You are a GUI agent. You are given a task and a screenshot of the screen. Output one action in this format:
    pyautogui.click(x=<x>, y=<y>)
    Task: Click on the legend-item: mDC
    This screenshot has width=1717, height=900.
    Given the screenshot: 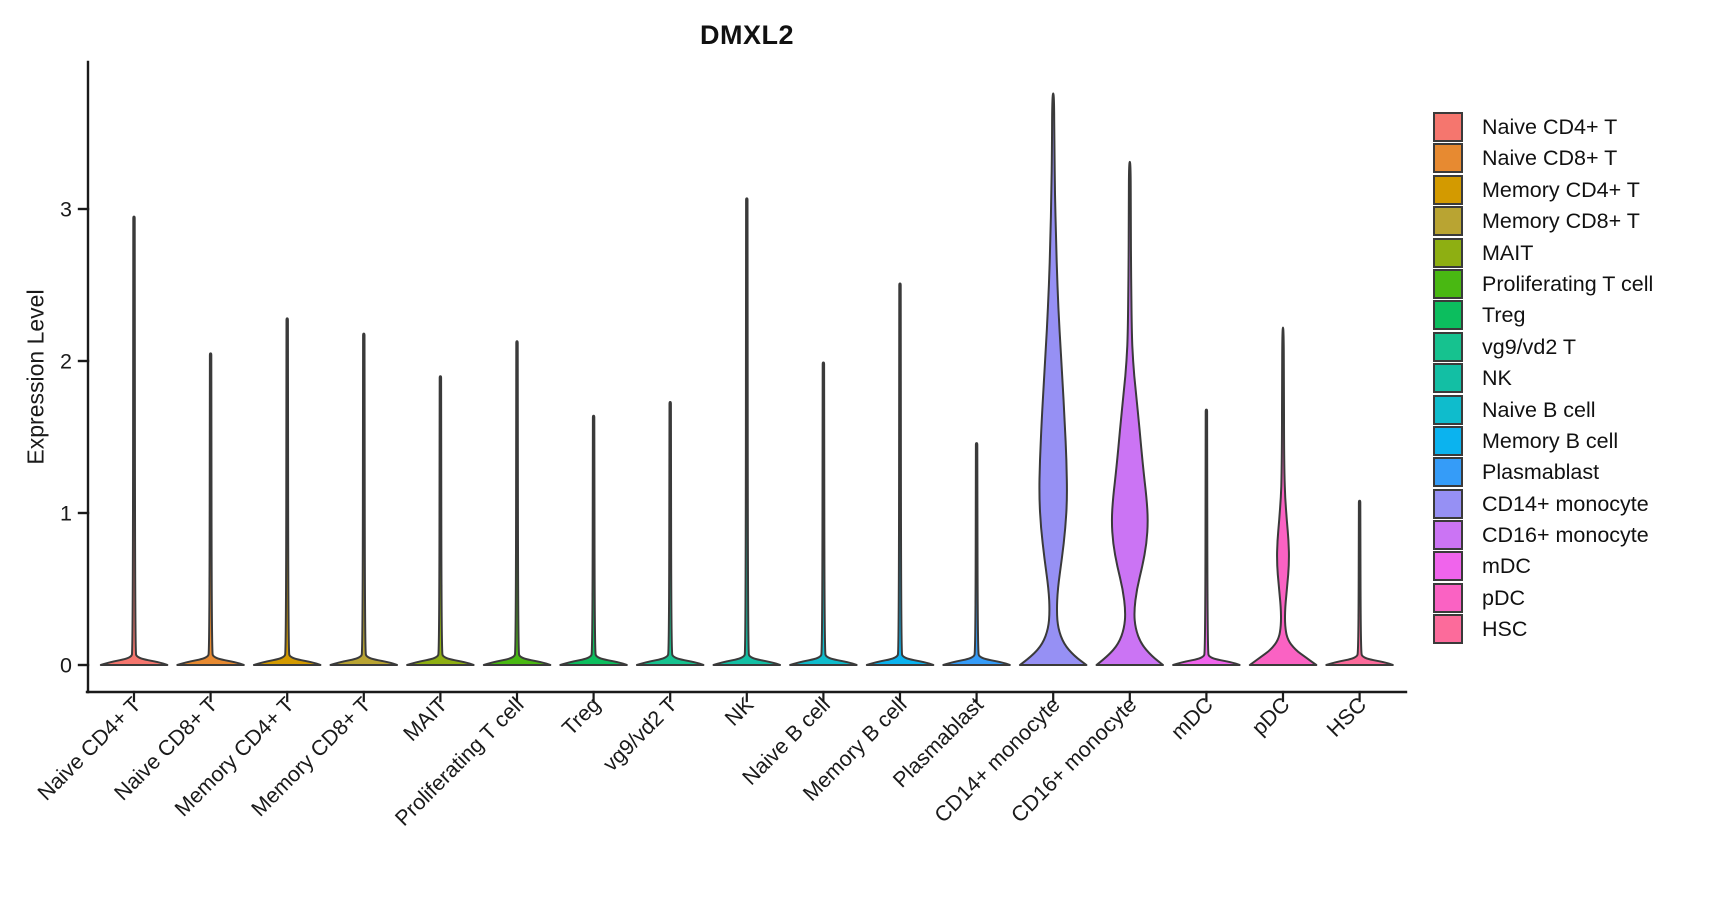 What is the action you would take?
    pyautogui.click(x=1543, y=566)
    